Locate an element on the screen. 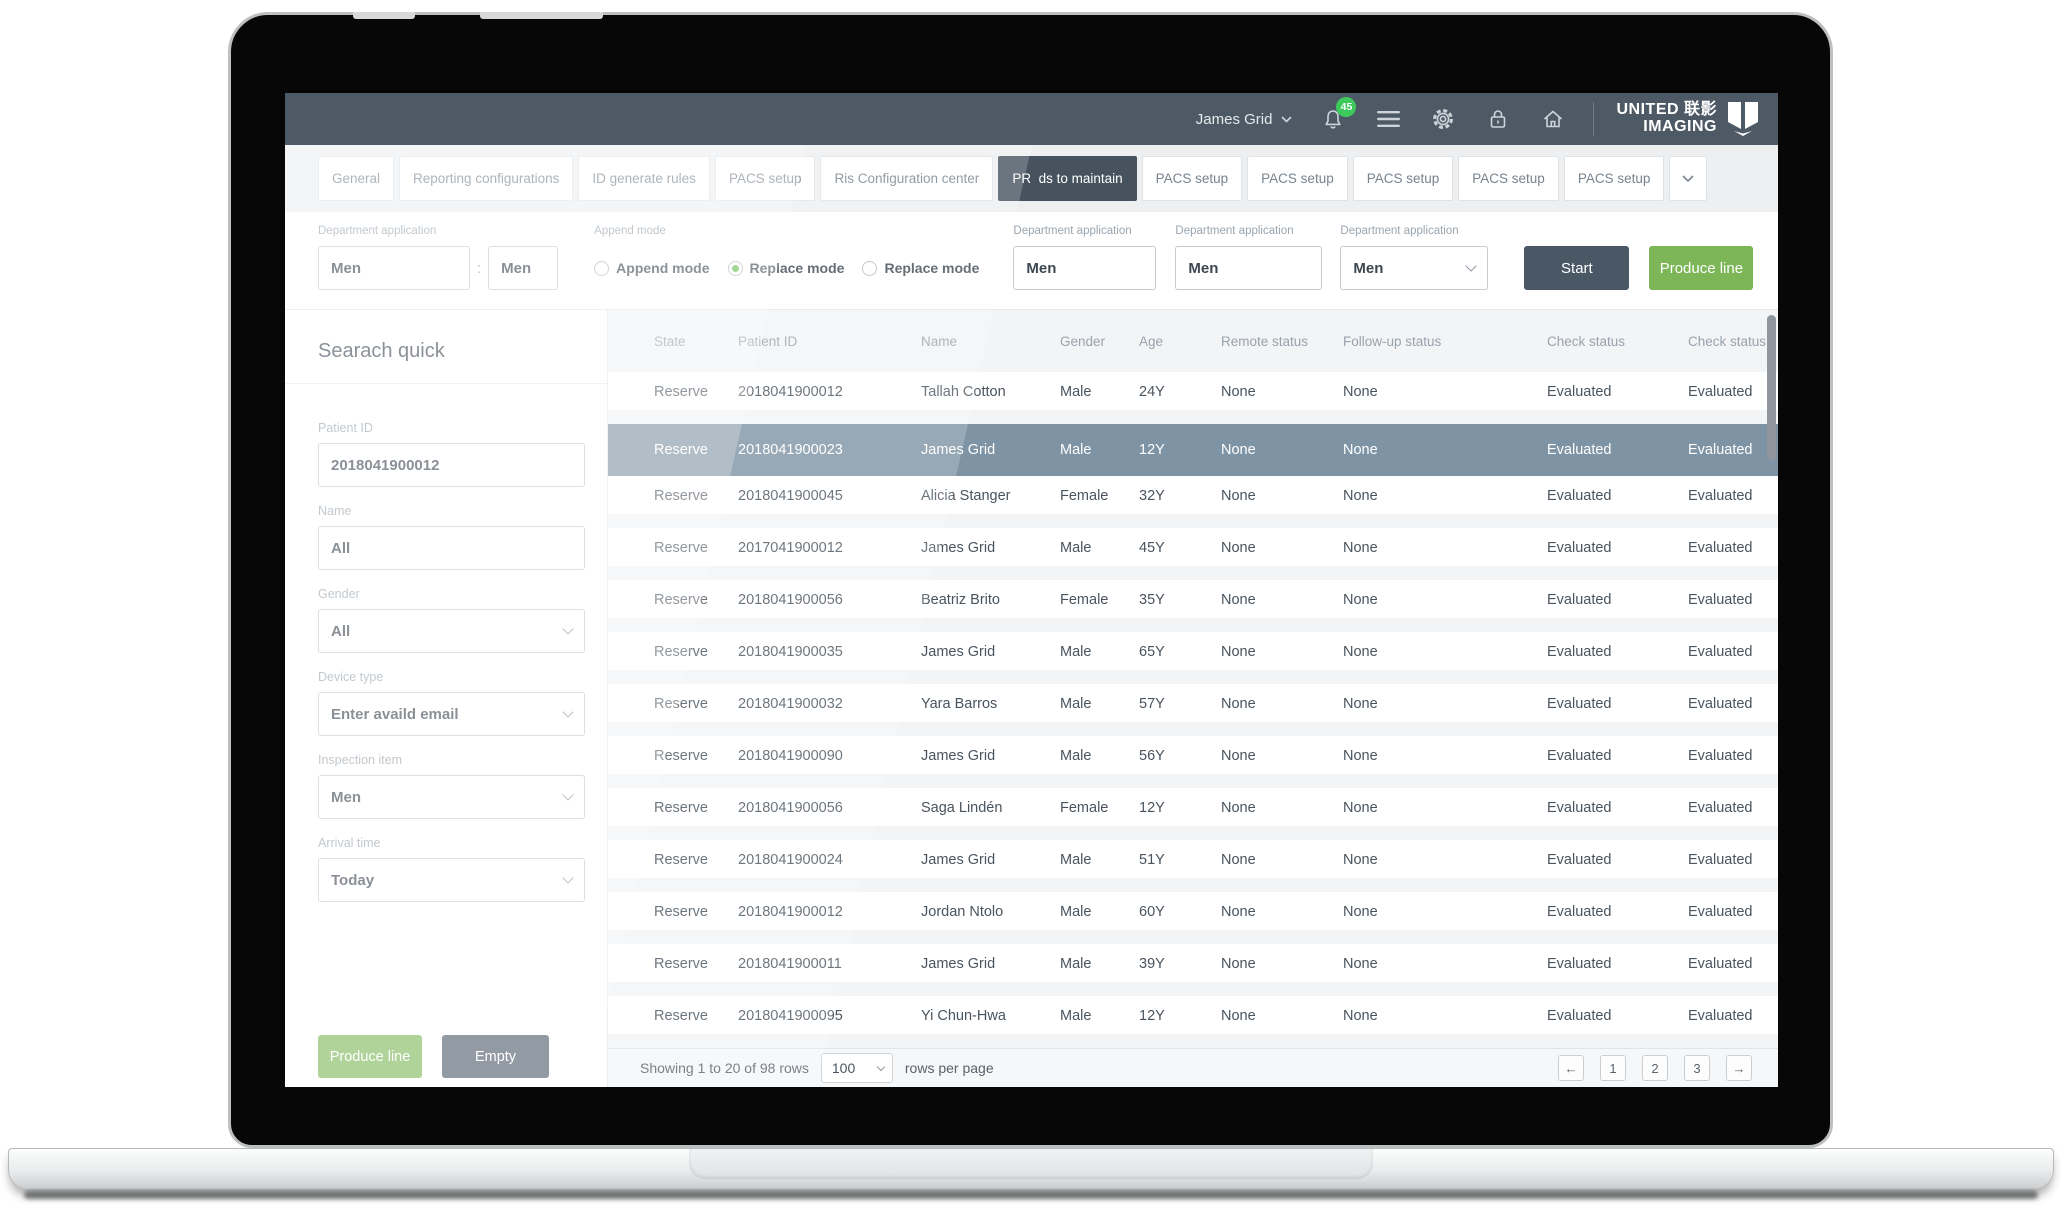 The width and height of the screenshot is (2062, 1222). department-application-input-2: Men is located at coordinates (523, 268).